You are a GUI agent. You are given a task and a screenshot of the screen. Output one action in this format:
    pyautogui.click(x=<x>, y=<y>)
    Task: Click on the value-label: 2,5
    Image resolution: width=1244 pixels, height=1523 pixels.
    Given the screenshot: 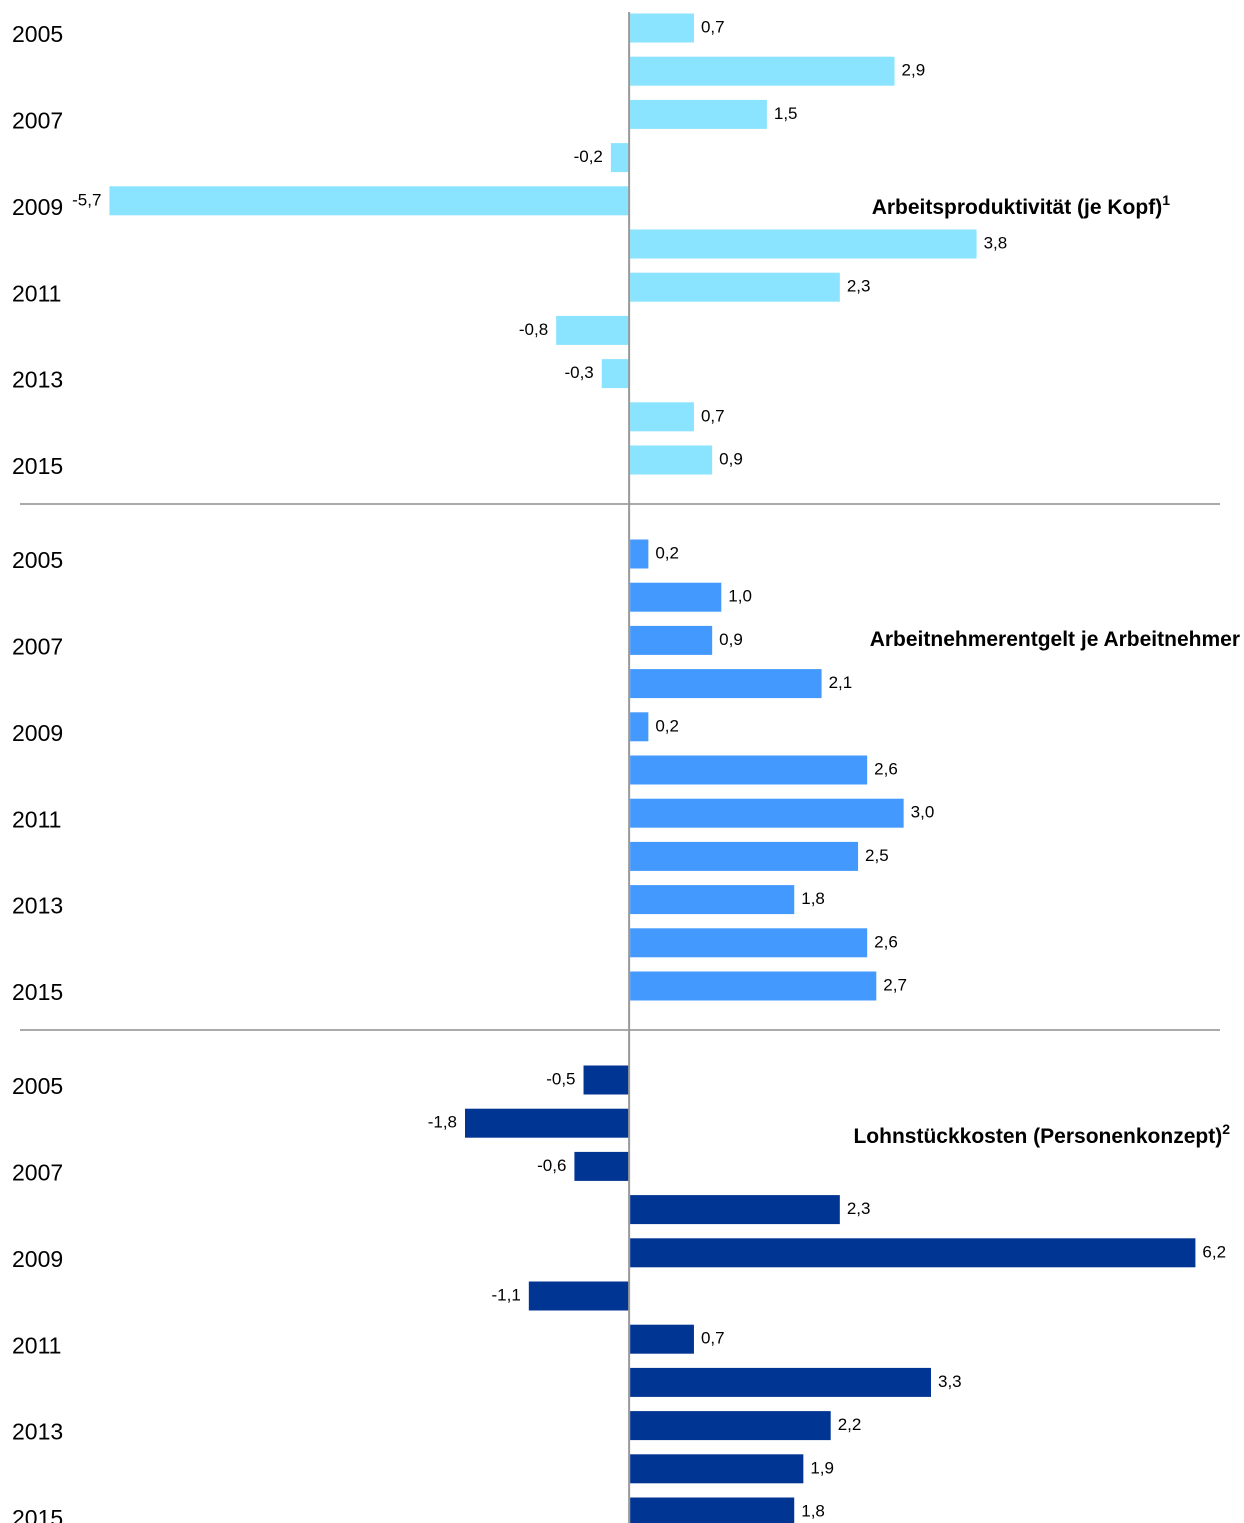 What is the action you would take?
    pyautogui.click(x=877, y=855)
    